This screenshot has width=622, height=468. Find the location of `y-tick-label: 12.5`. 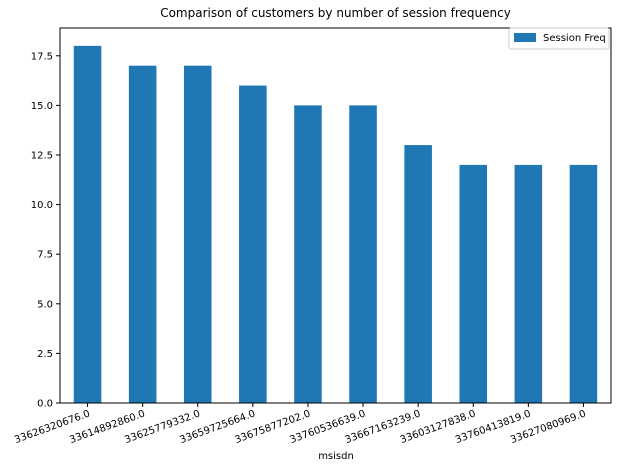

y-tick-label: 12.5 is located at coordinates (42, 155).